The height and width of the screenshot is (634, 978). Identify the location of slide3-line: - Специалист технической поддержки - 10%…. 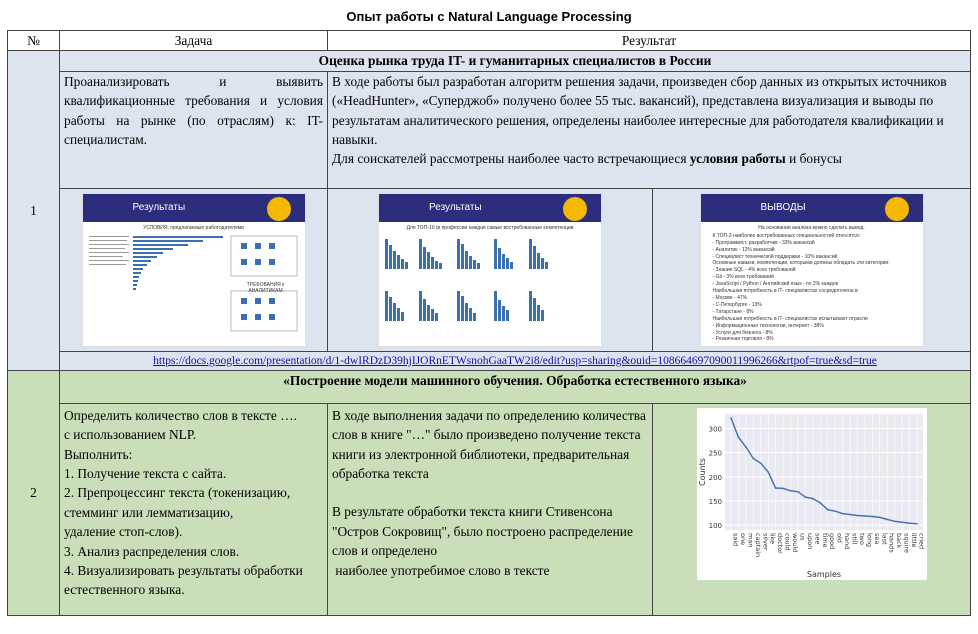
(775, 256).